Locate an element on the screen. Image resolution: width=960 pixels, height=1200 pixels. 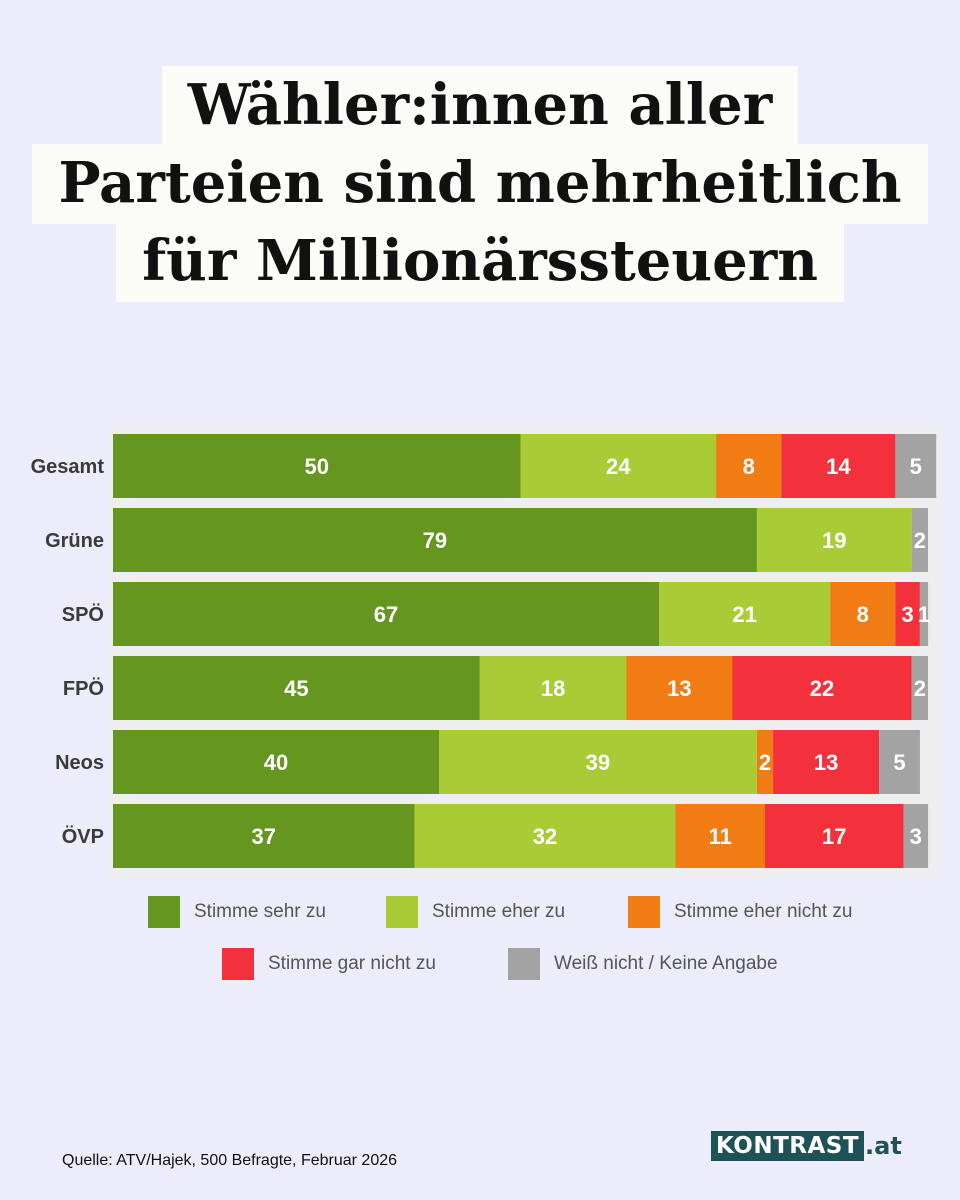
bar-spo-stimme-eher-nicht-zu is located at coordinates (863, 614).